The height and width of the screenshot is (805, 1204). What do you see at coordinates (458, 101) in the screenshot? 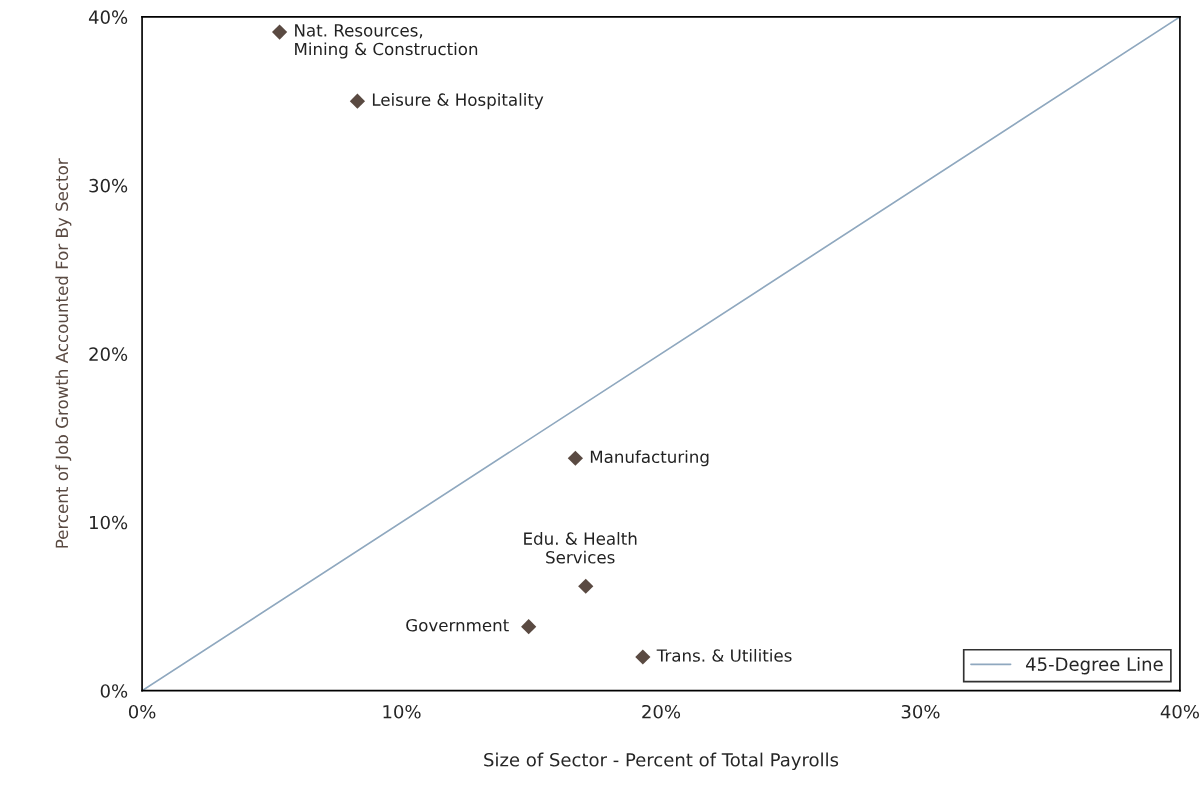
I see `annotation: Leisure & Hospitality` at bounding box center [458, 101].